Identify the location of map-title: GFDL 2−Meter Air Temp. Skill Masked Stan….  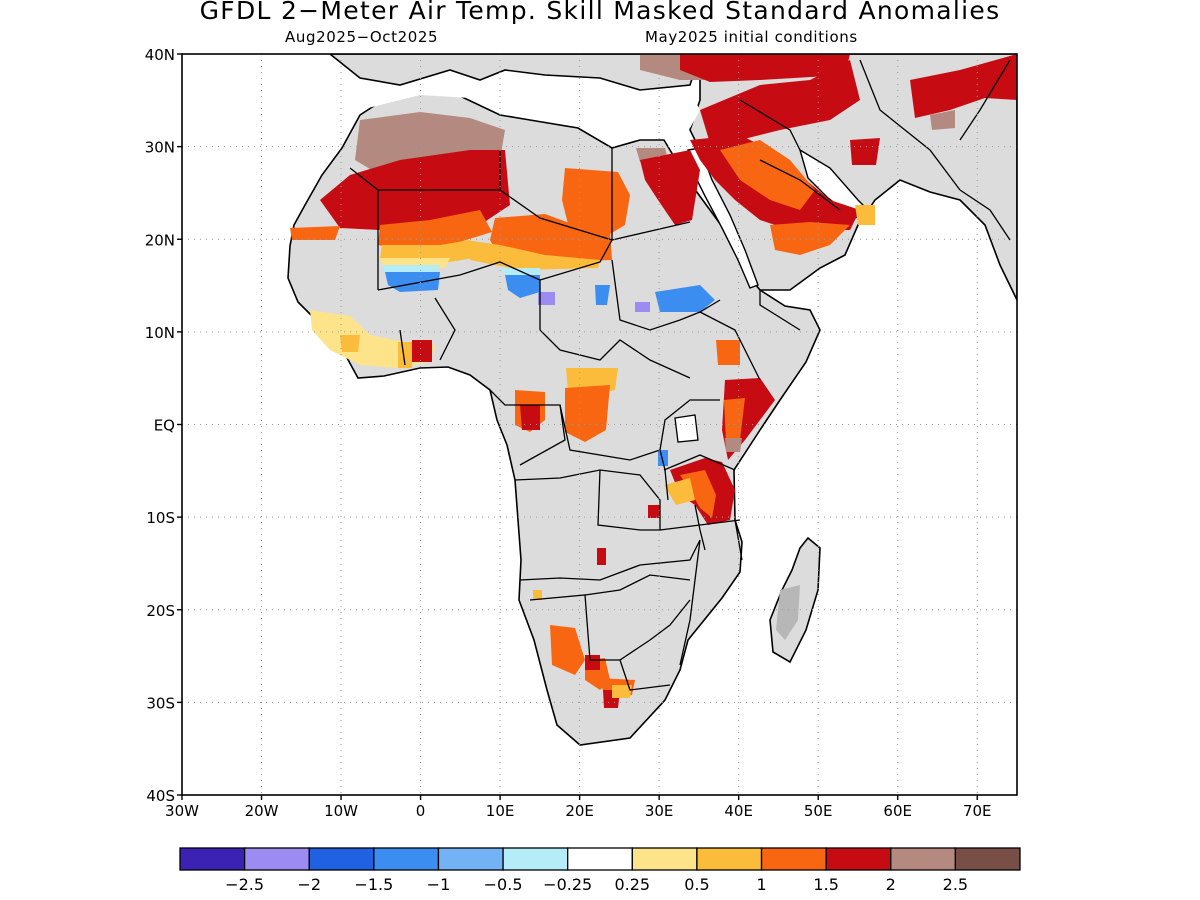
(600, 12).